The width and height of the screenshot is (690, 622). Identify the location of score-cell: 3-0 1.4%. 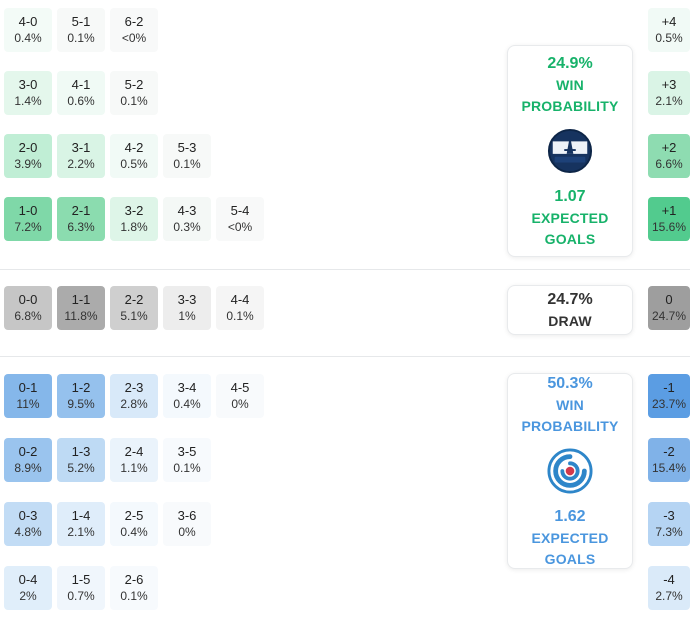
(28, 93).